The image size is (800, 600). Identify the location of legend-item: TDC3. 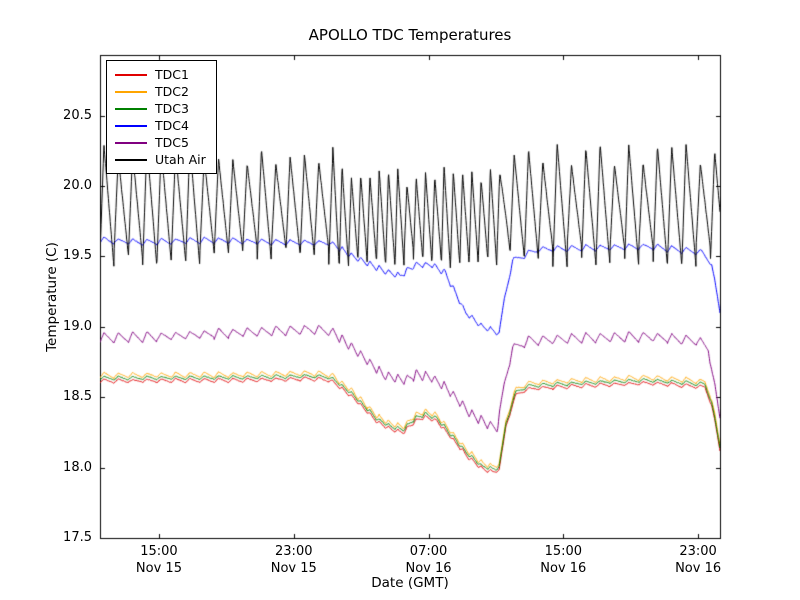
(160, 108).